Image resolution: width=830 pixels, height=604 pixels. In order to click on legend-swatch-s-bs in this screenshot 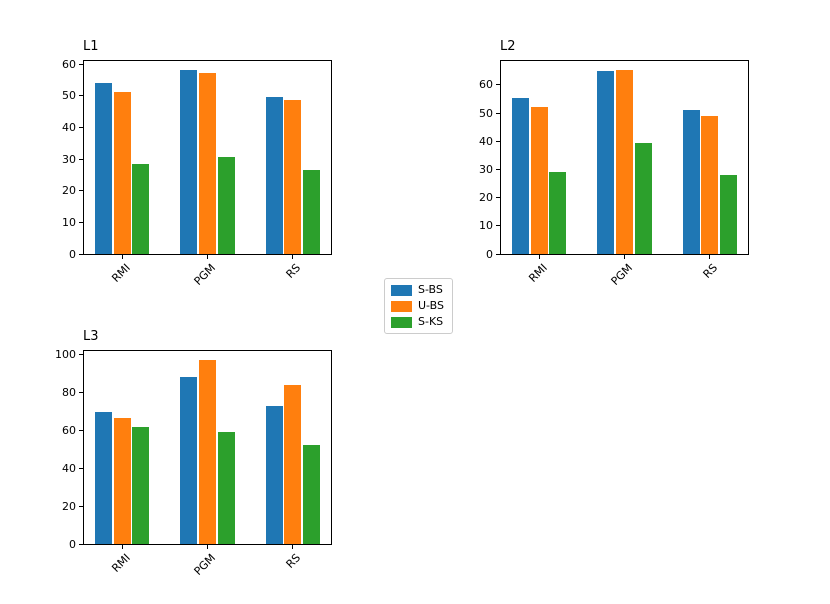, I will do `click(401, 290)`.